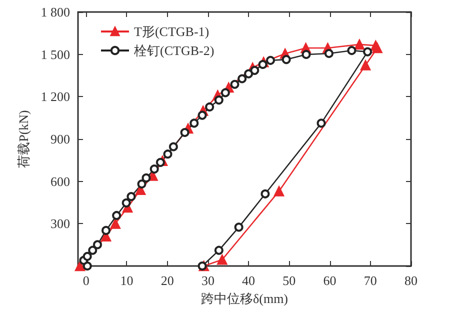 The width and height of the screenshot is (460, 324). I want to click on y-tick-label: 900, so click(60, 139).